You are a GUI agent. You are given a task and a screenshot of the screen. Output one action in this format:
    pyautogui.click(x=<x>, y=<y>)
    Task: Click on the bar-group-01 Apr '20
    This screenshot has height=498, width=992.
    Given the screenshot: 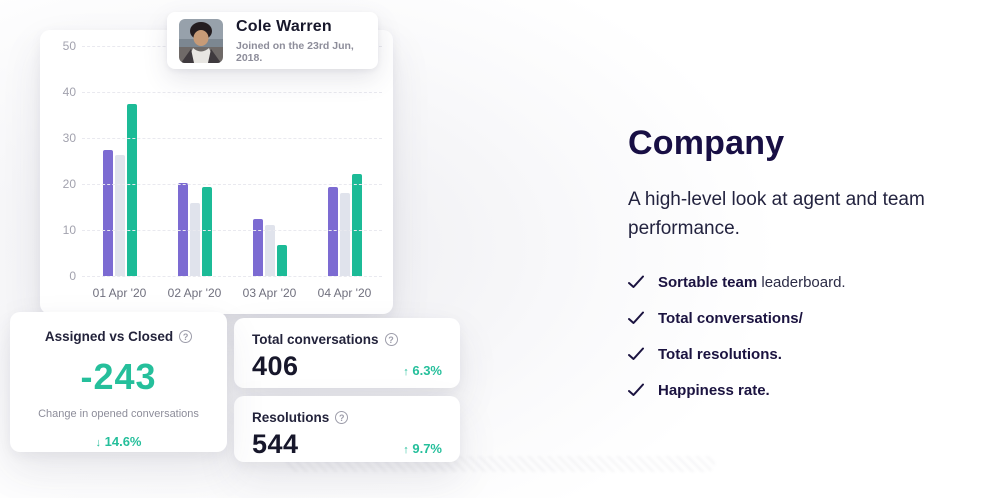 What is the action you would take?
    pyautogui.click(x=119, y=161)
    